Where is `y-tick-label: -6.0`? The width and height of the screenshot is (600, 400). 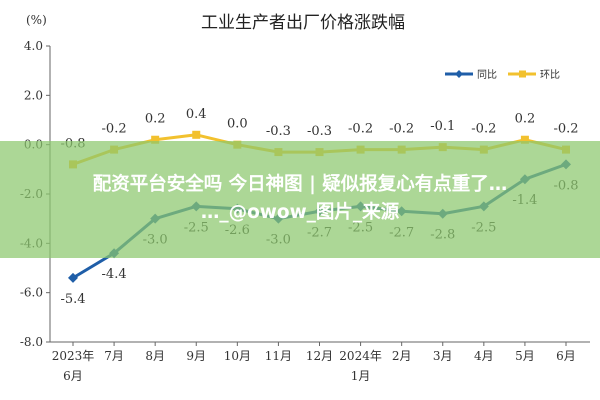 y-tick-label: -6.0 is located at coordinates (31, 293).